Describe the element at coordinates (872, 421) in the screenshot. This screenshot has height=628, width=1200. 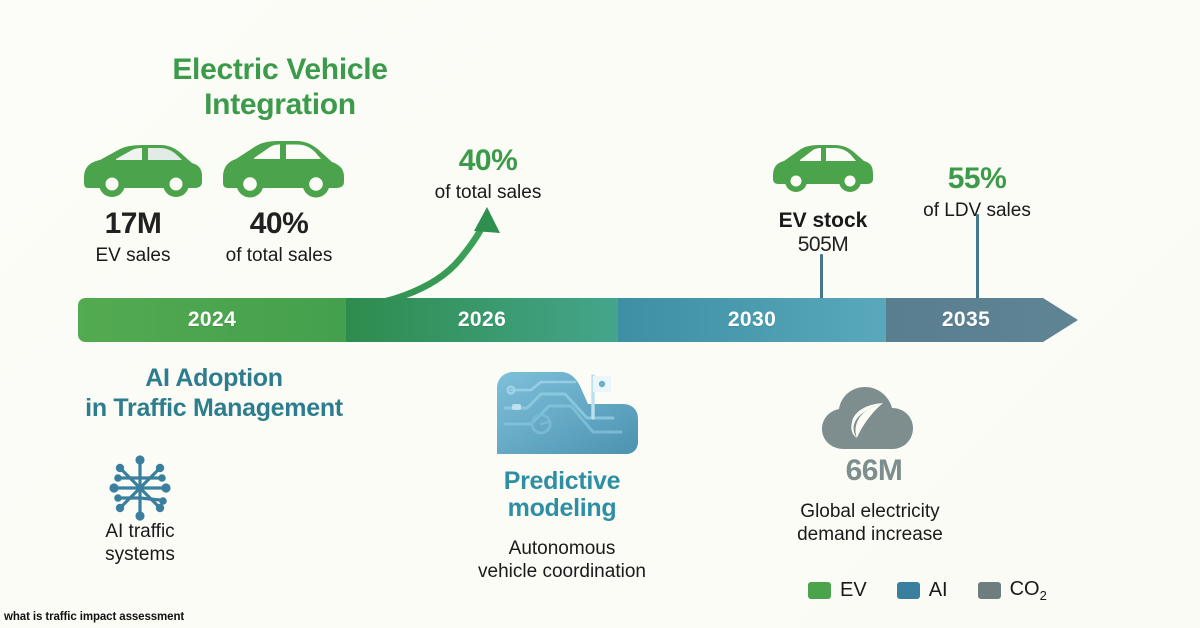
I see `cloud-leaf-icon` at that location.